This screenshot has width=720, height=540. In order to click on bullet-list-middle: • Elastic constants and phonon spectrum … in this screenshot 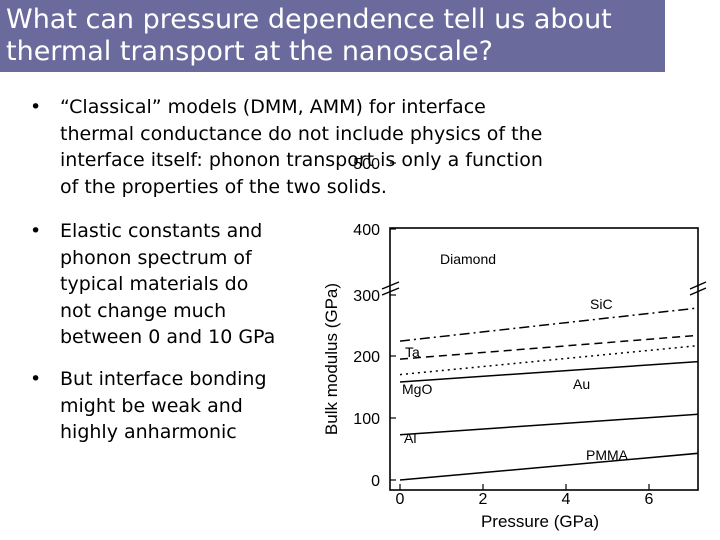, I will do `click(152, 284)`.